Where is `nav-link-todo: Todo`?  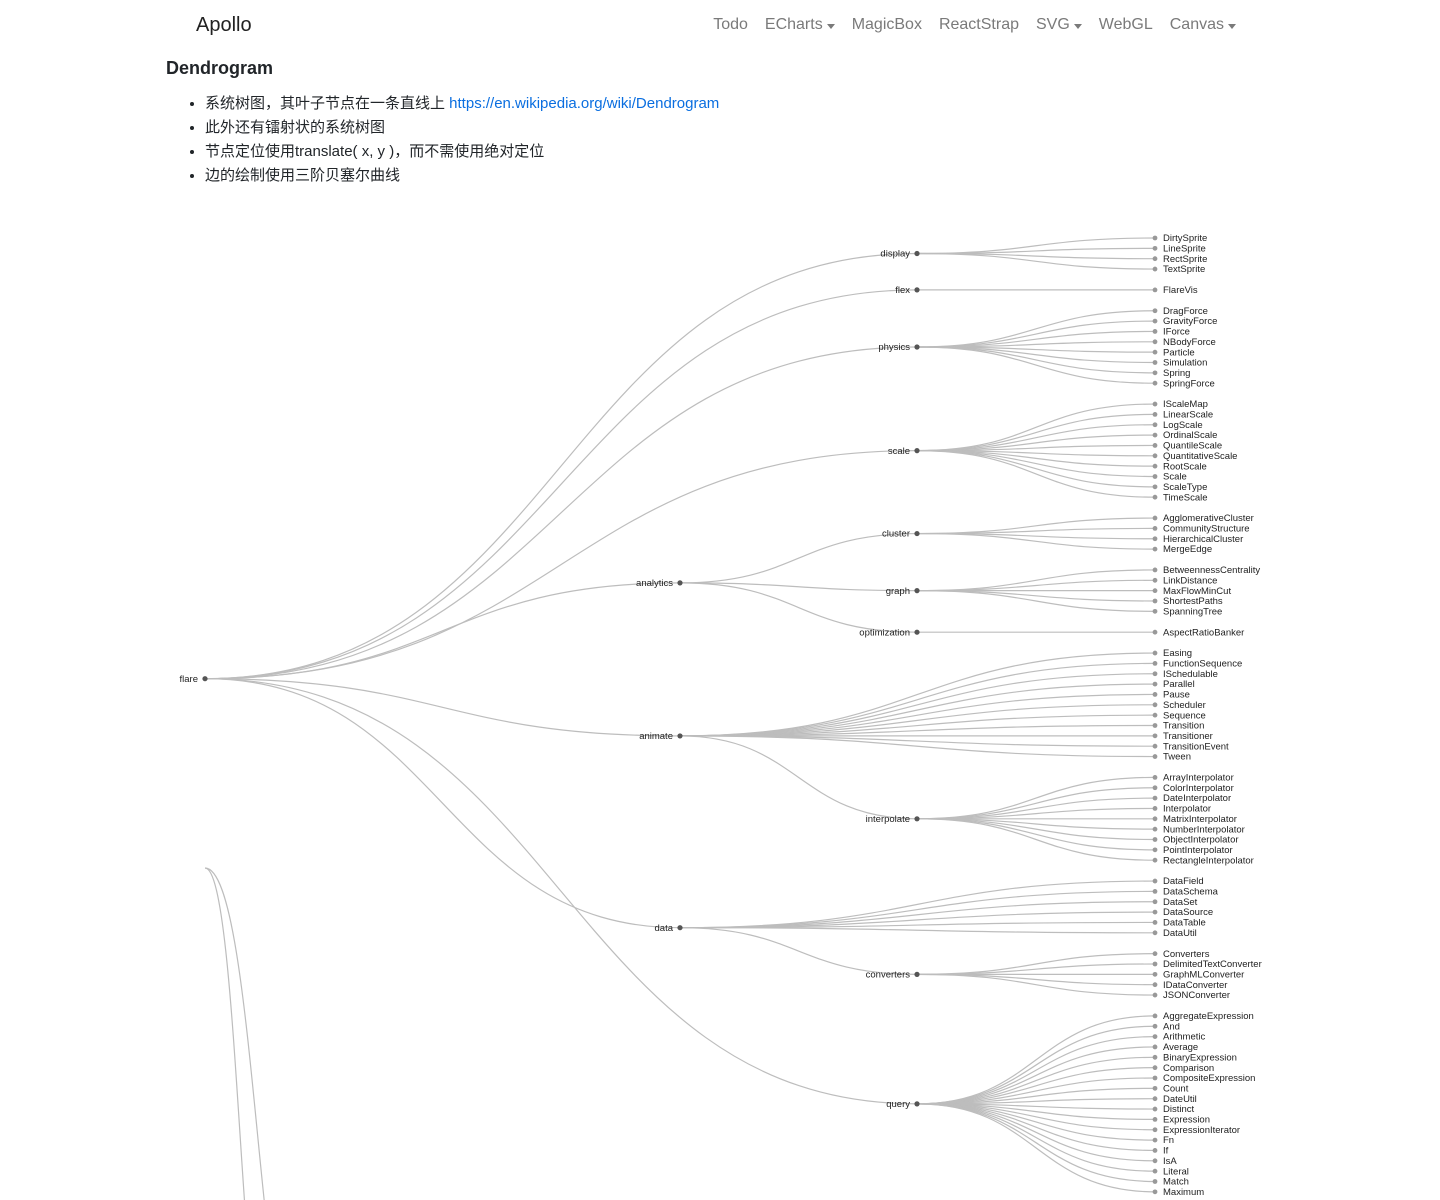 nav-link-todo: Todo is located at coordinates (730, 24).